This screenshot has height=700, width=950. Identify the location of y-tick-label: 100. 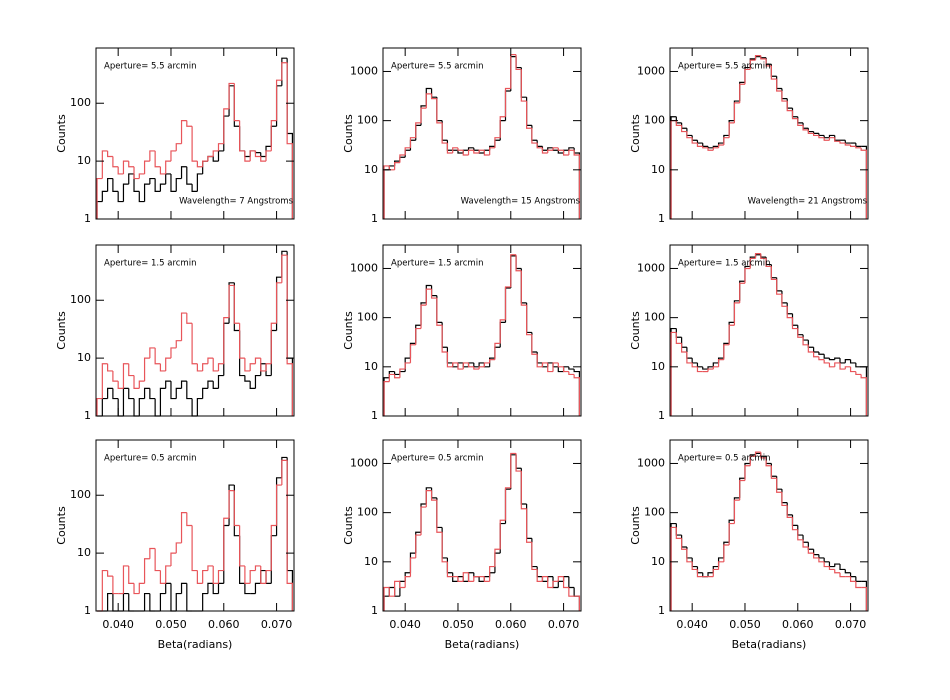
(367, 512).